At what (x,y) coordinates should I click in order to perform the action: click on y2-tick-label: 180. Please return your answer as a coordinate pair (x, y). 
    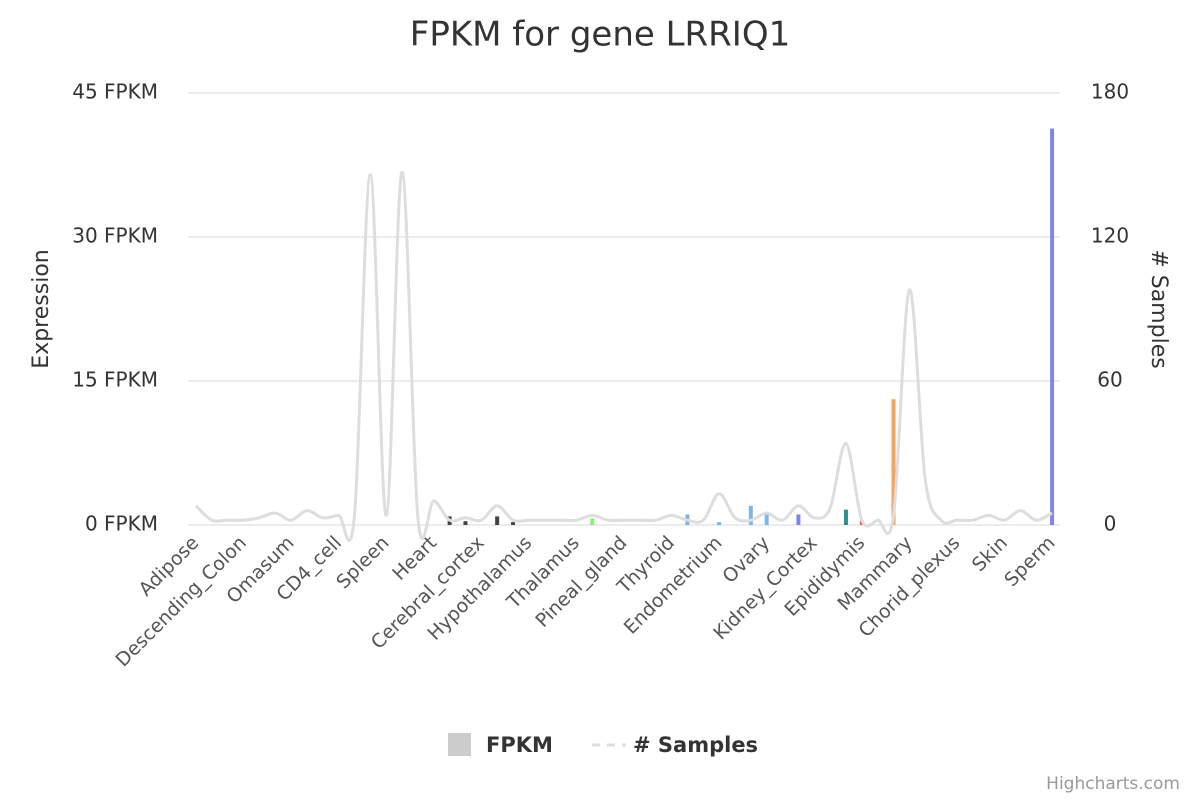
    Looking at the image, I should click on (1110, 92).